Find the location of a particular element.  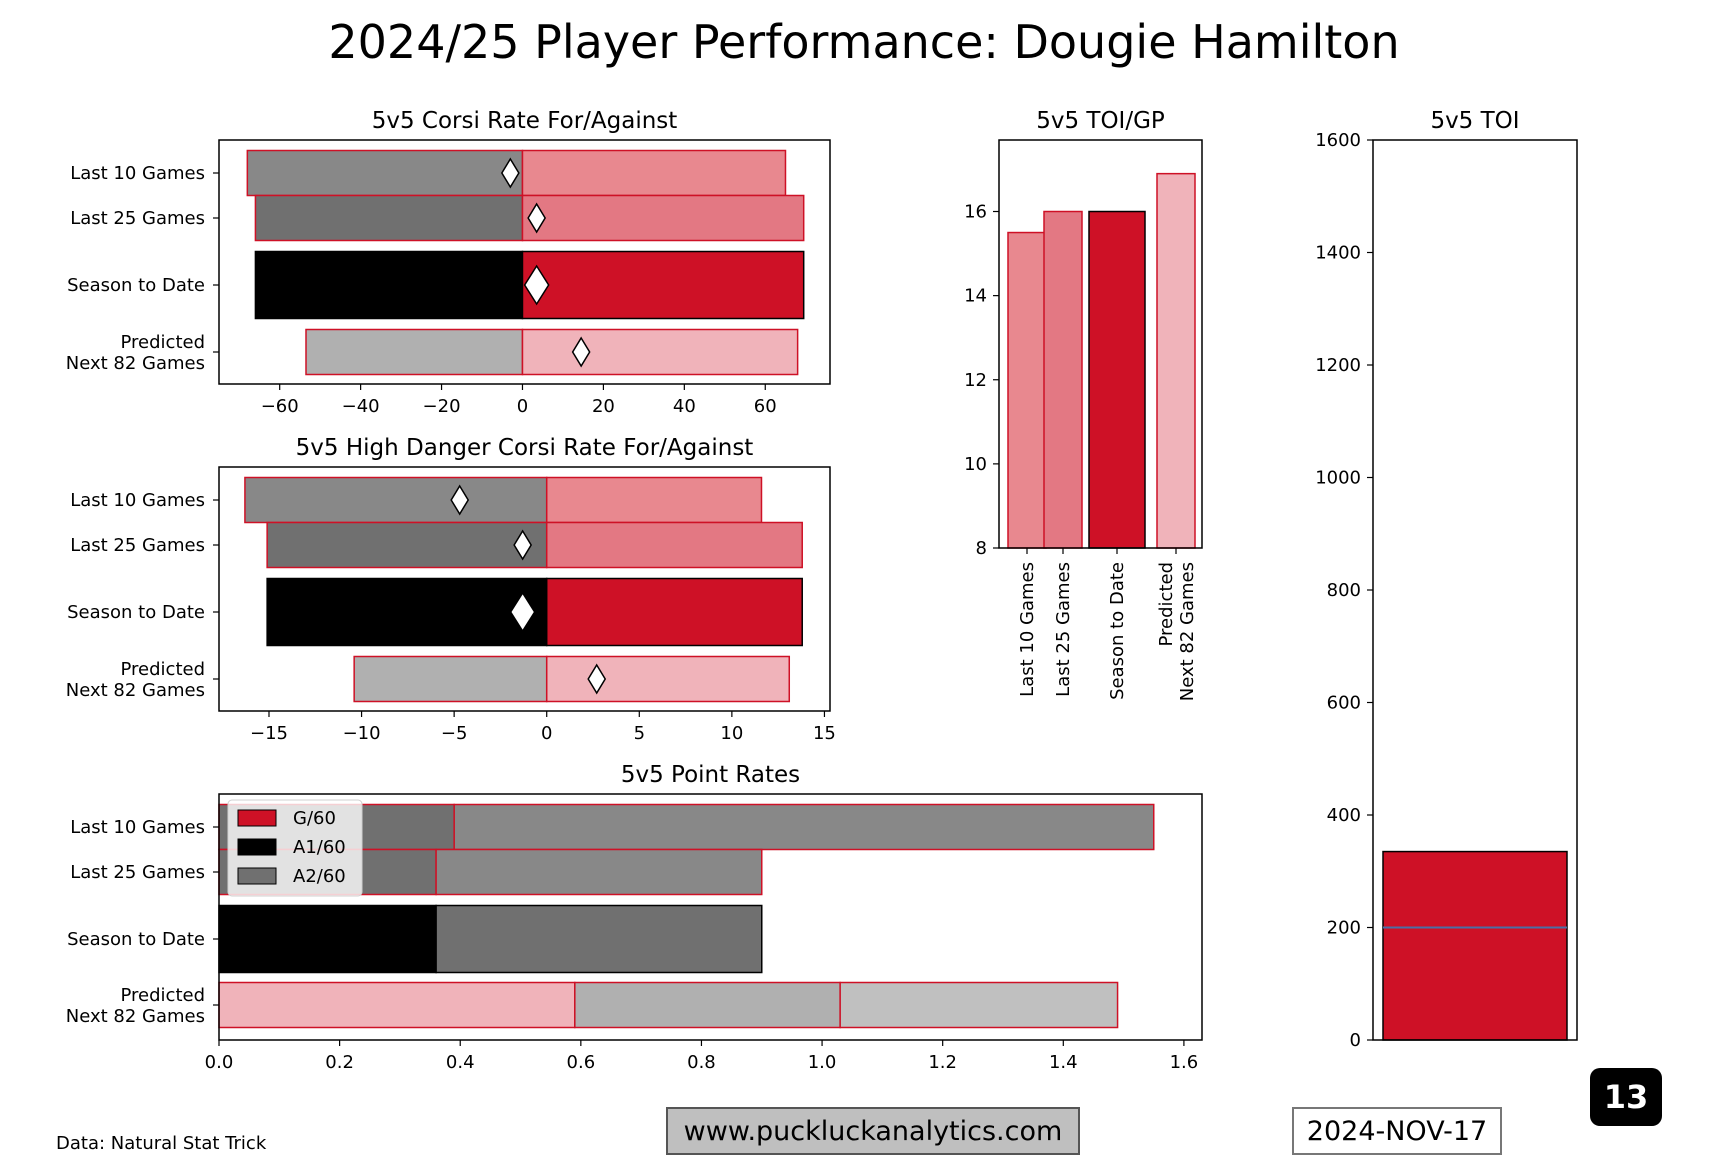

legend: G/60 A1/60 A2/60 is located at coordinates (295, 848).